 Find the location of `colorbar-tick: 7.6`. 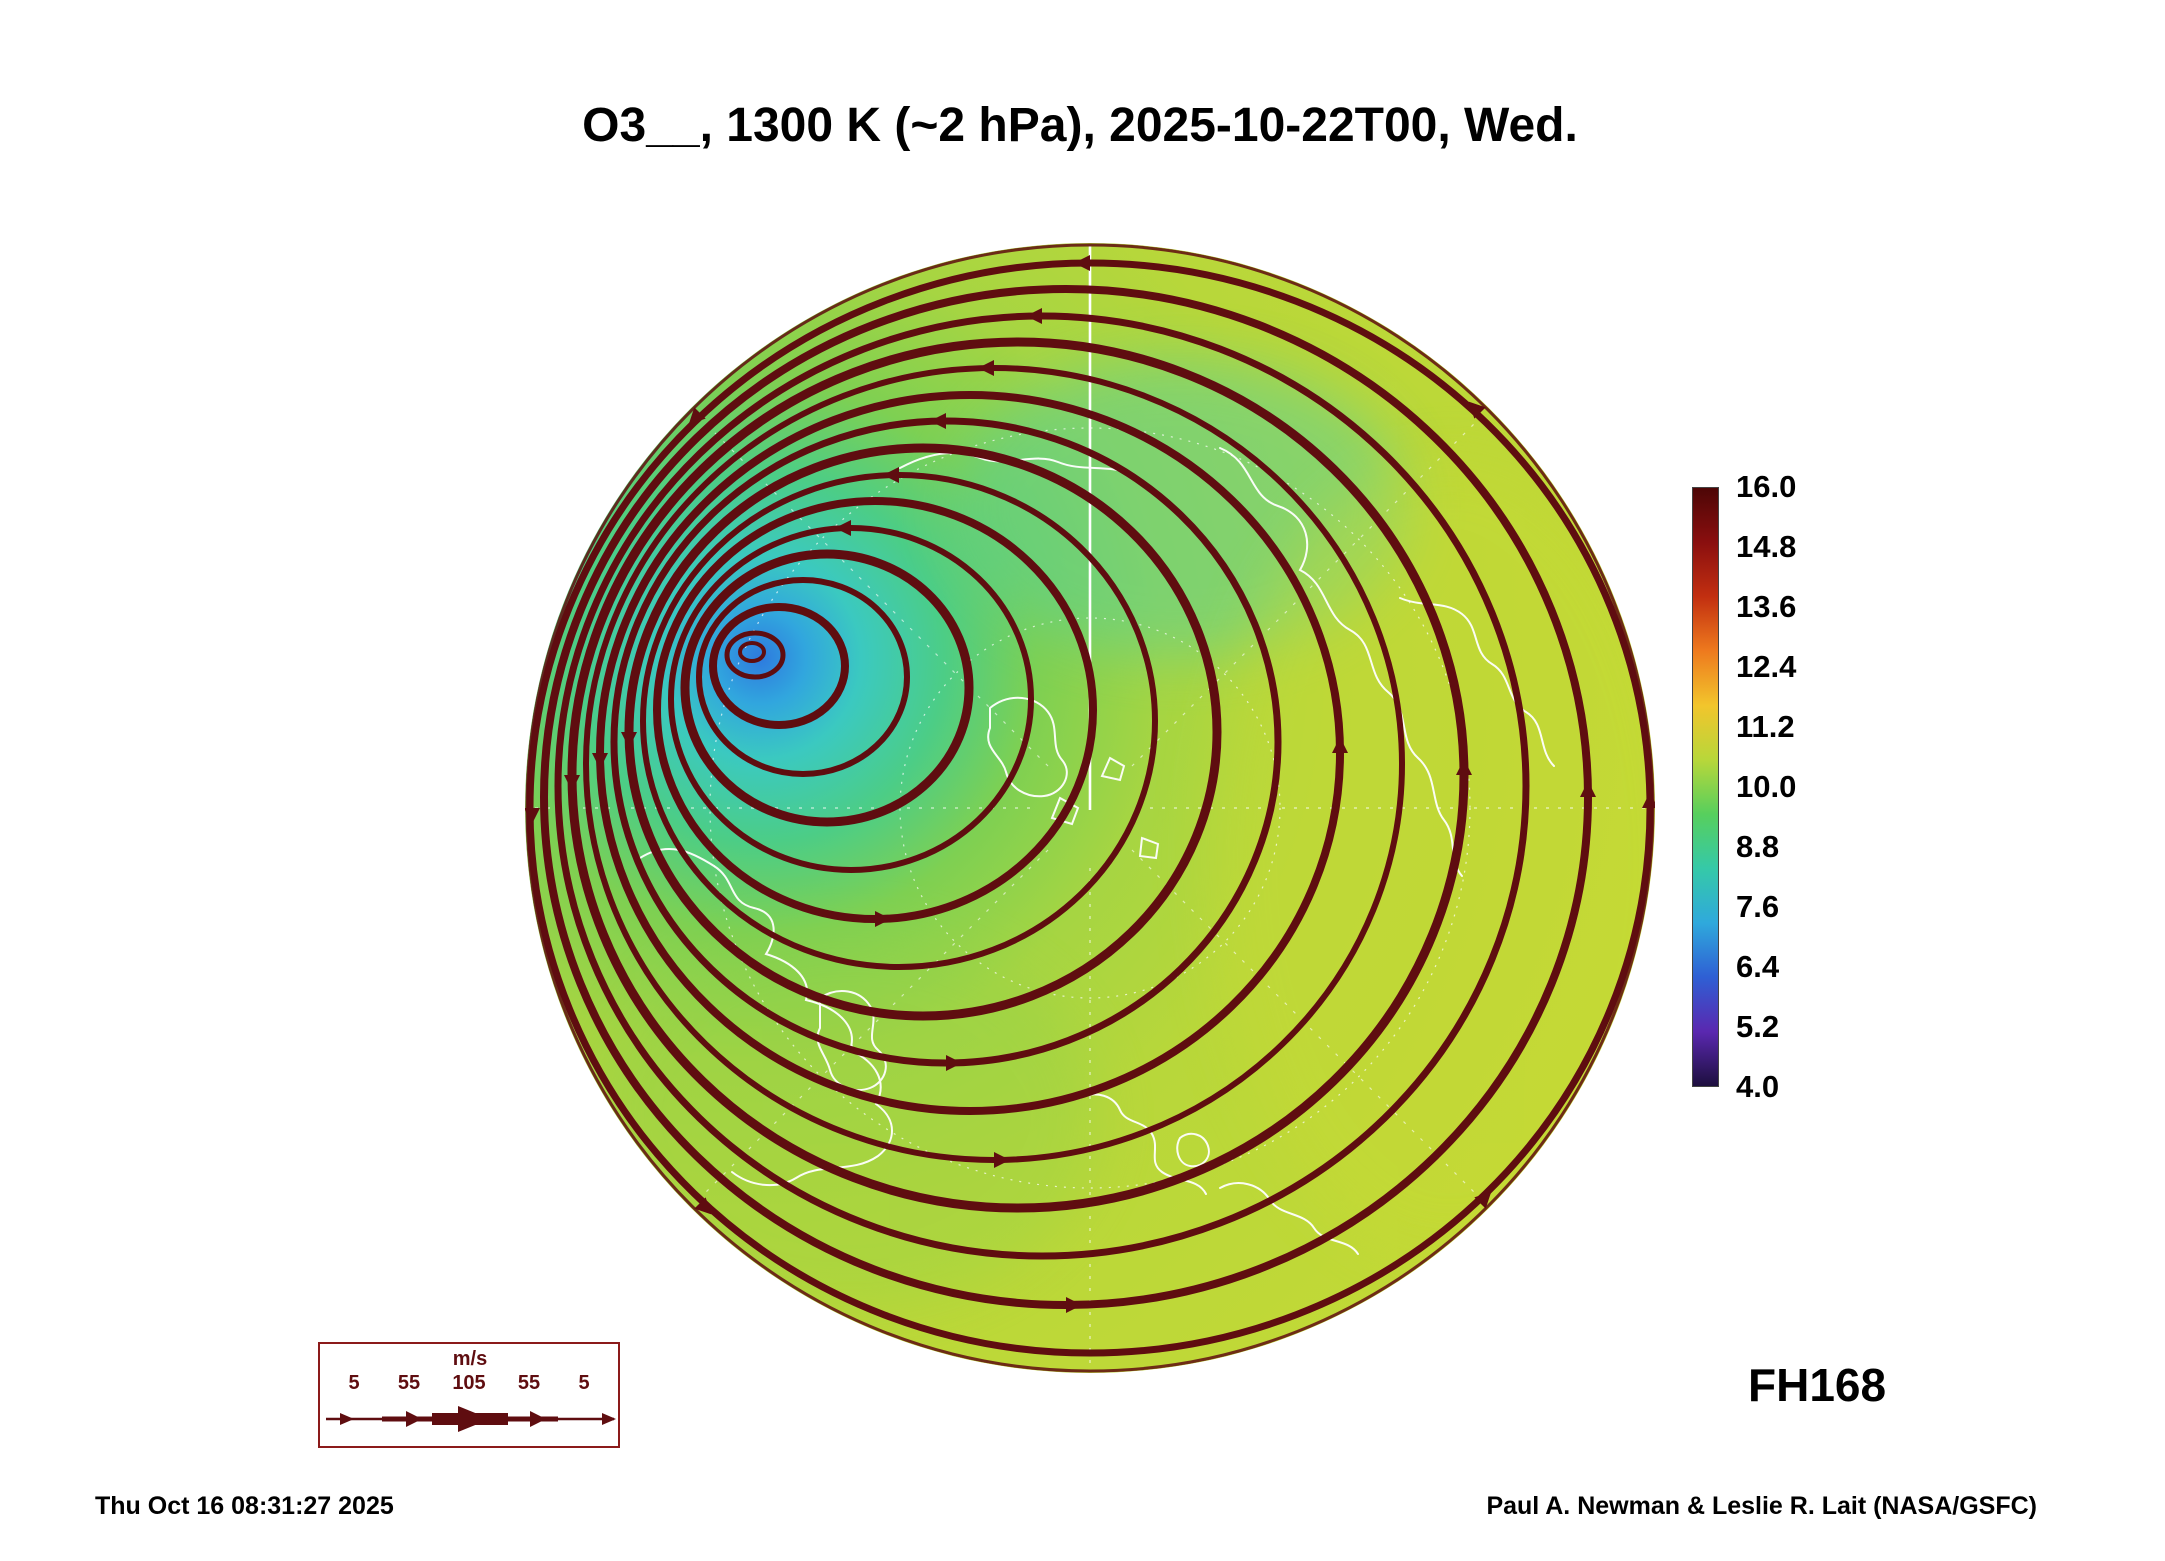

colorbar-tick: 7.6 is located at coordinates (1758, 906).